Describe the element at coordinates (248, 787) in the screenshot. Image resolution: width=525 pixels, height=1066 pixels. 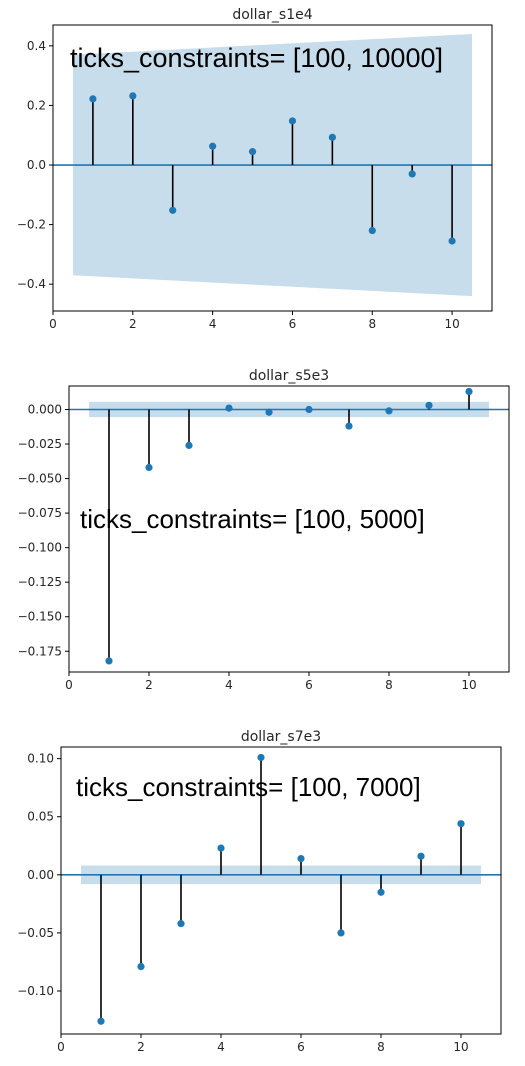
I see `ticks-constraints-annotation: ticks_constraints= [100, 7000]` at that location.